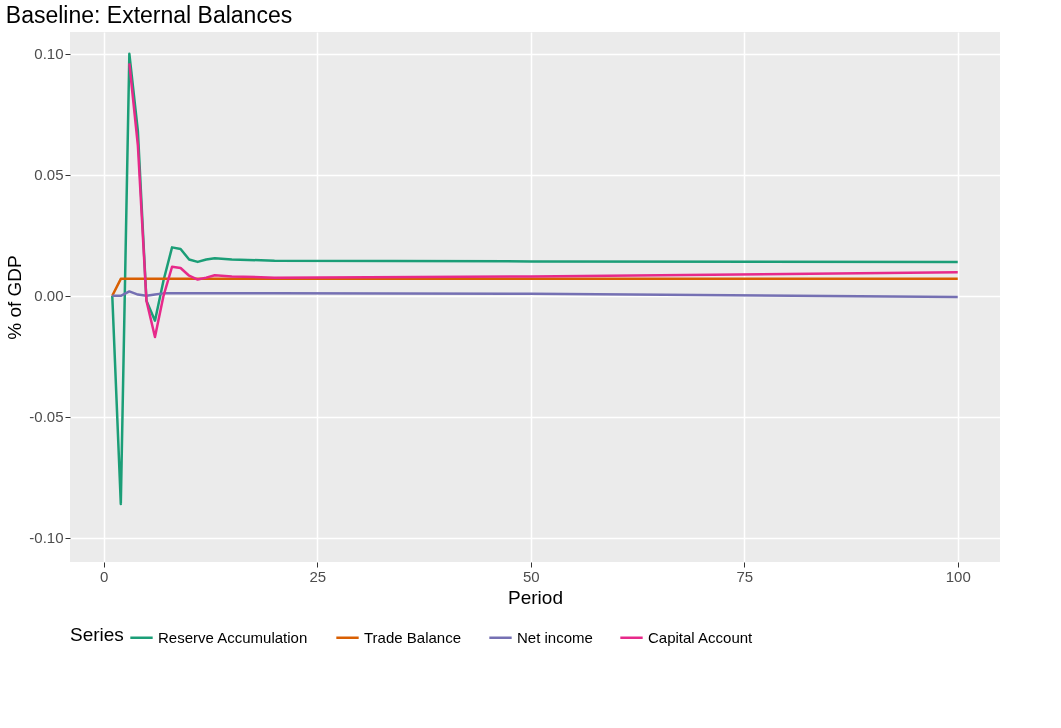  What do you see at coordinates (49, 175) in the screenshot?
I see `y-tick-label: 0.05` at bounding box center [49, 175].